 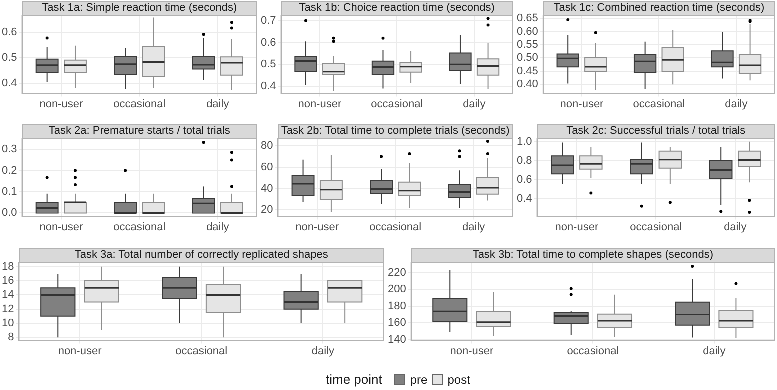 I want to click on y-tick-label: 80, so click(x=267, y=146).